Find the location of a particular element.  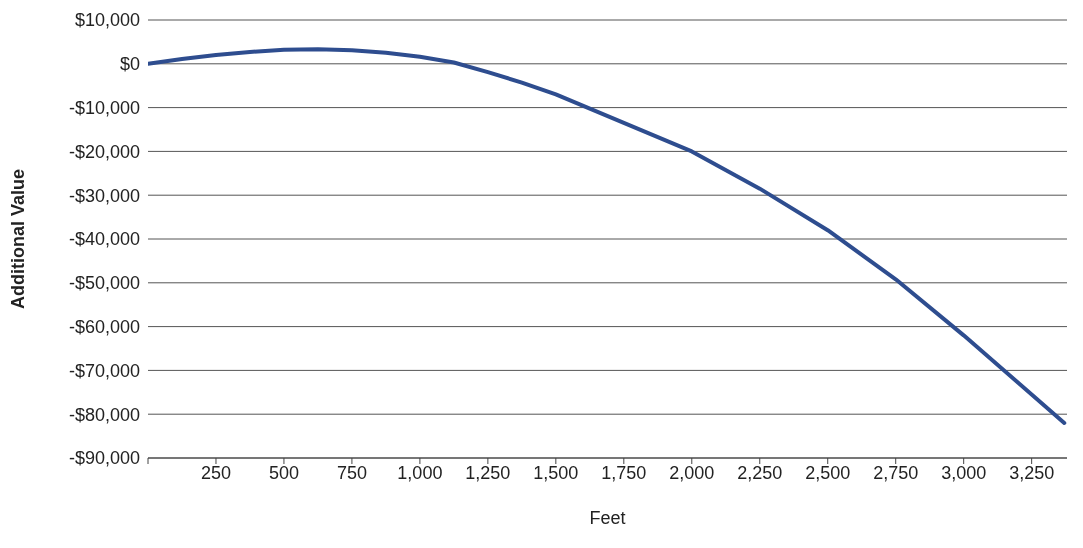

x-tick-label: 3,250 is located at coordinates (1032, 472).